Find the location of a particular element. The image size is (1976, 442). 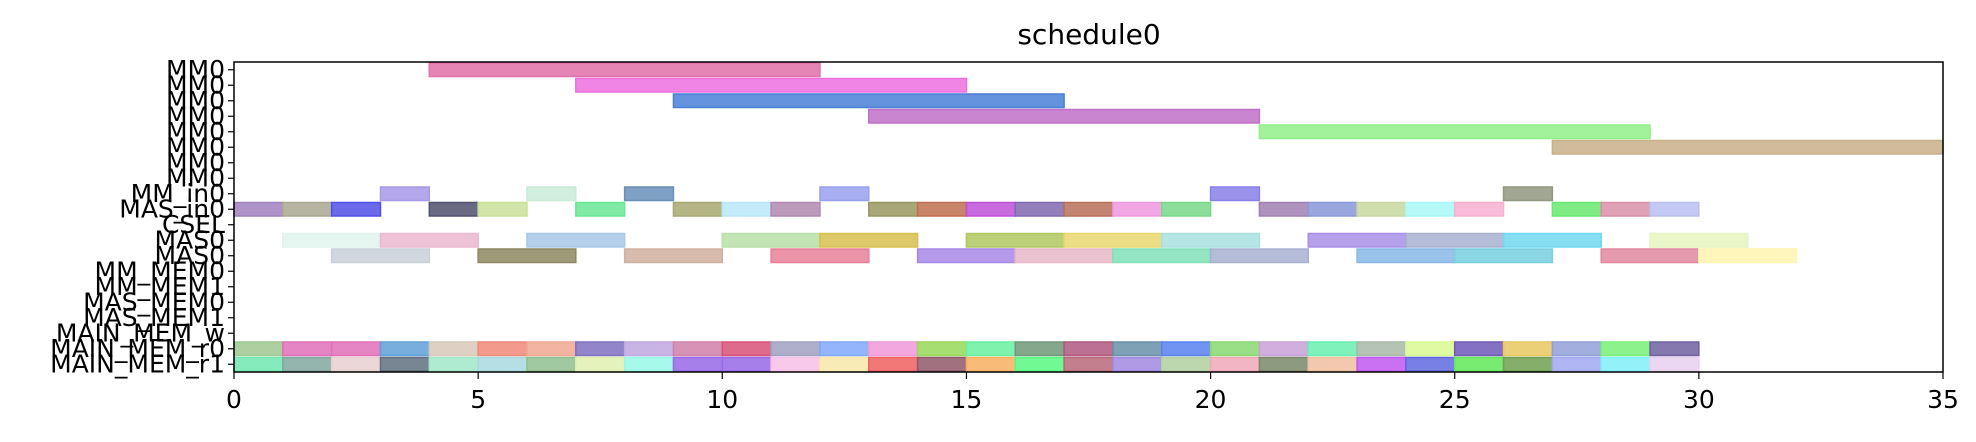

y-tick-label-17: MAIN_MEM_w is located at coordinates (140, 332).